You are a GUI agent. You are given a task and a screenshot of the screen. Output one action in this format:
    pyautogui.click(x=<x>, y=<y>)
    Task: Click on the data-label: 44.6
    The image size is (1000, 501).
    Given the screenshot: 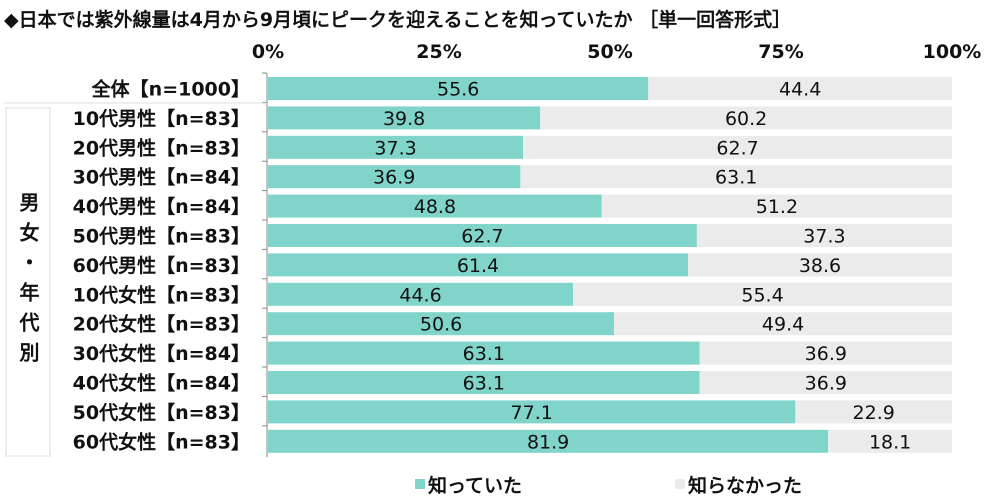 What is the action you would take?
    pyautogui.click(x=420, y=295)
    